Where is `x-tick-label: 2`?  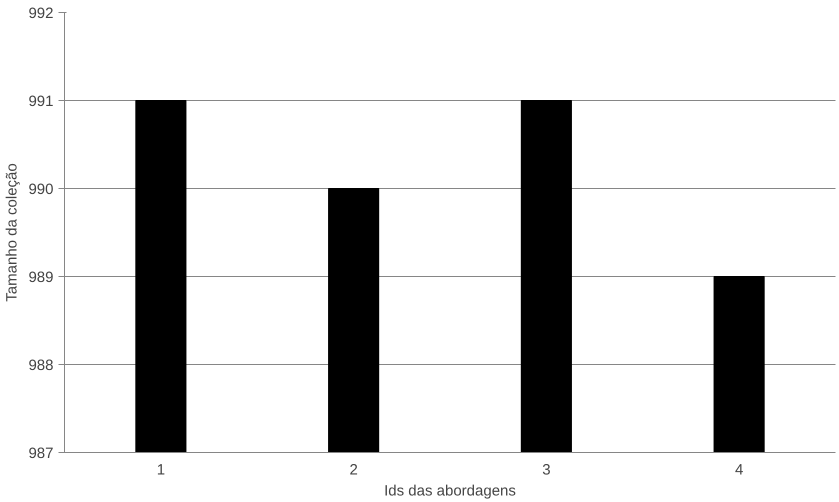 x-tick-label: 2 is located at coordinates (353, 470).